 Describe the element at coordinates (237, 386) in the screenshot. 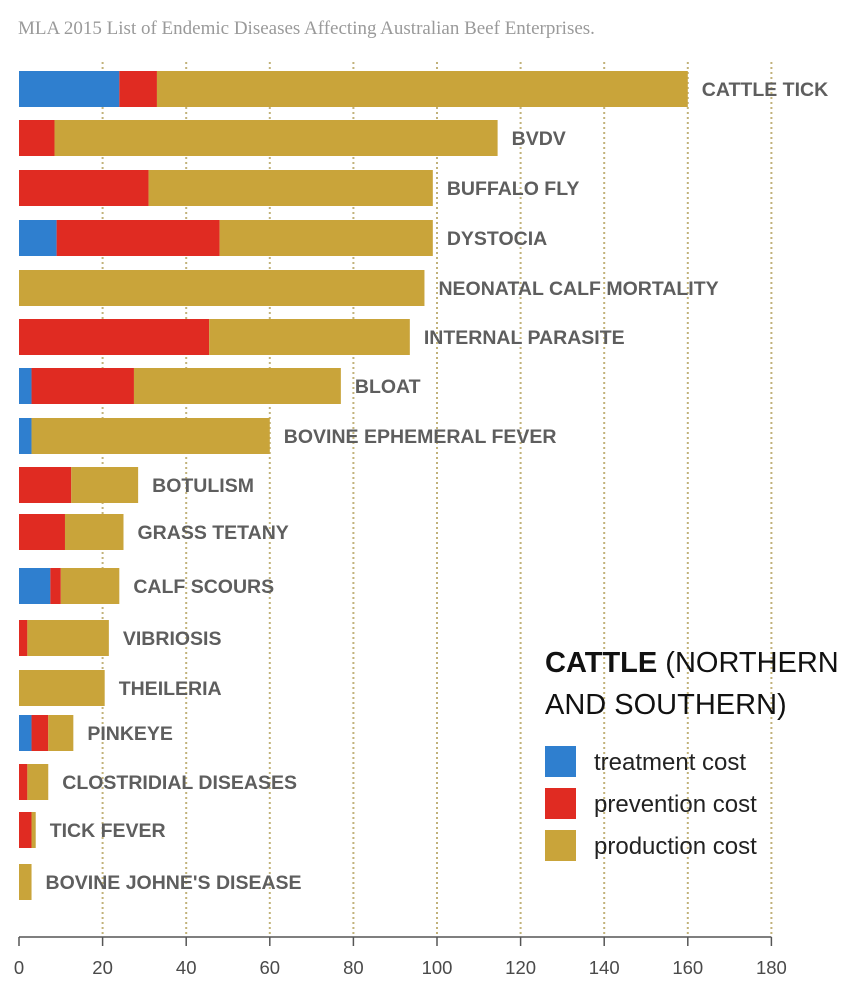

I see `bar-bloat-production-cost` at that location.